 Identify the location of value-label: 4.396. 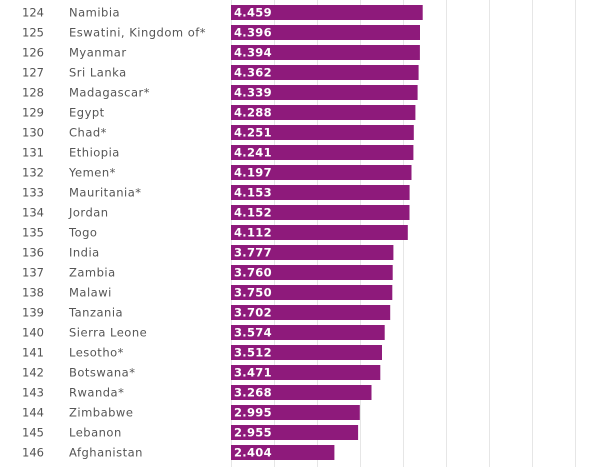
(253, 33).